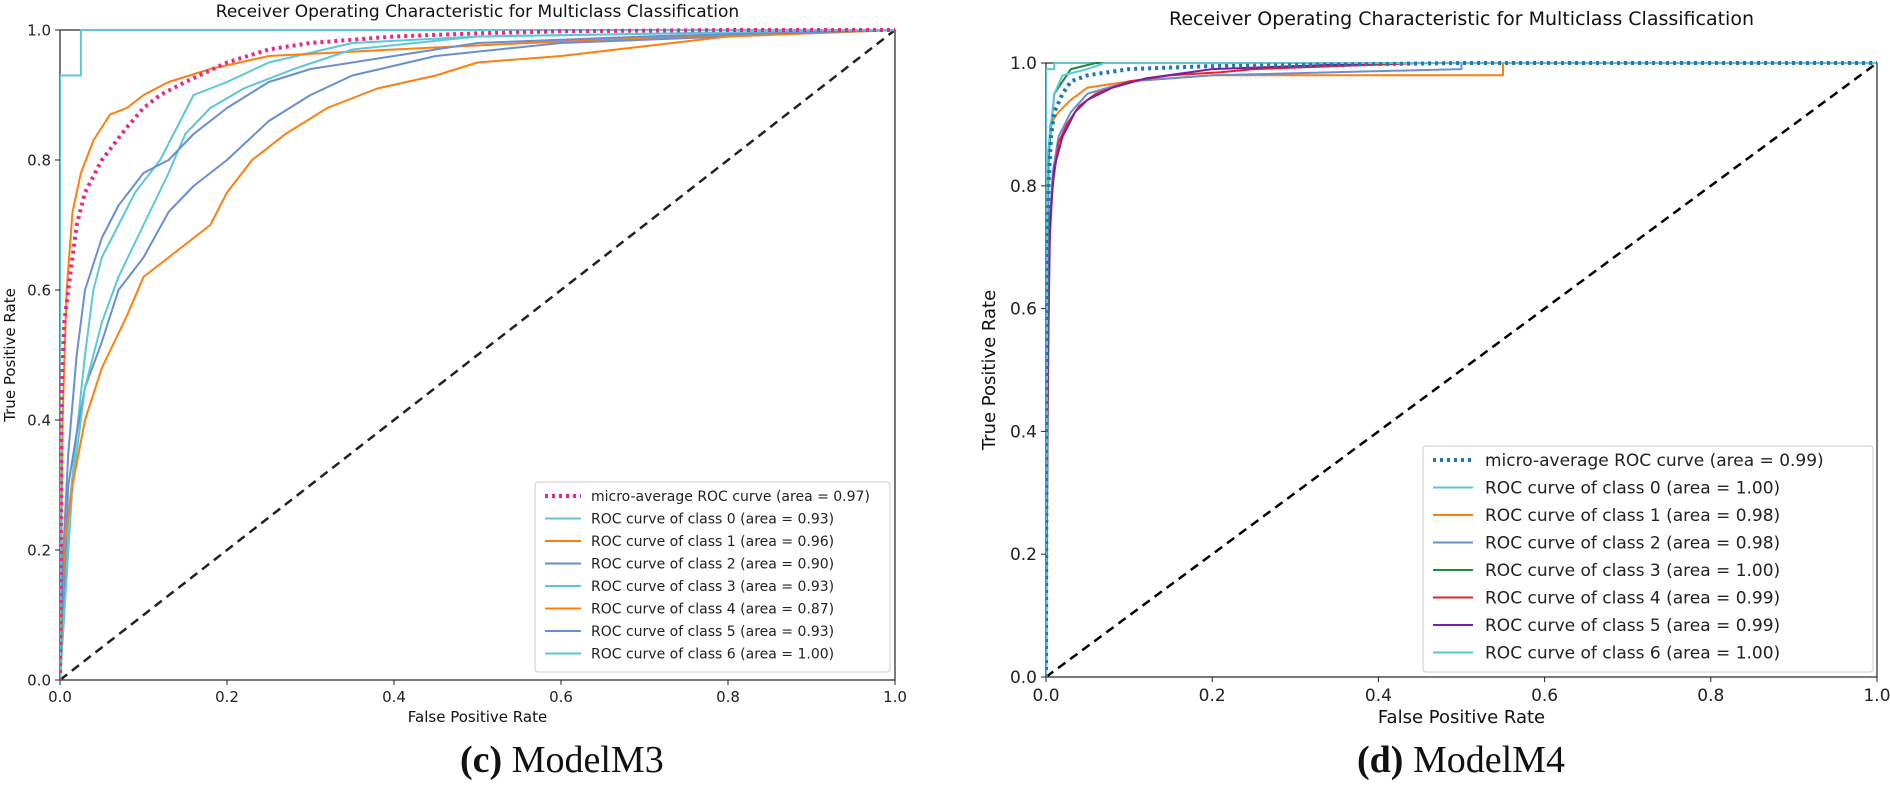  What do you see at coordinates (1632, 571) in the screenshot?
I see `legend-entry: ROC curve of class 3 (area = 1.00)` at bounding box center [1632, 571].